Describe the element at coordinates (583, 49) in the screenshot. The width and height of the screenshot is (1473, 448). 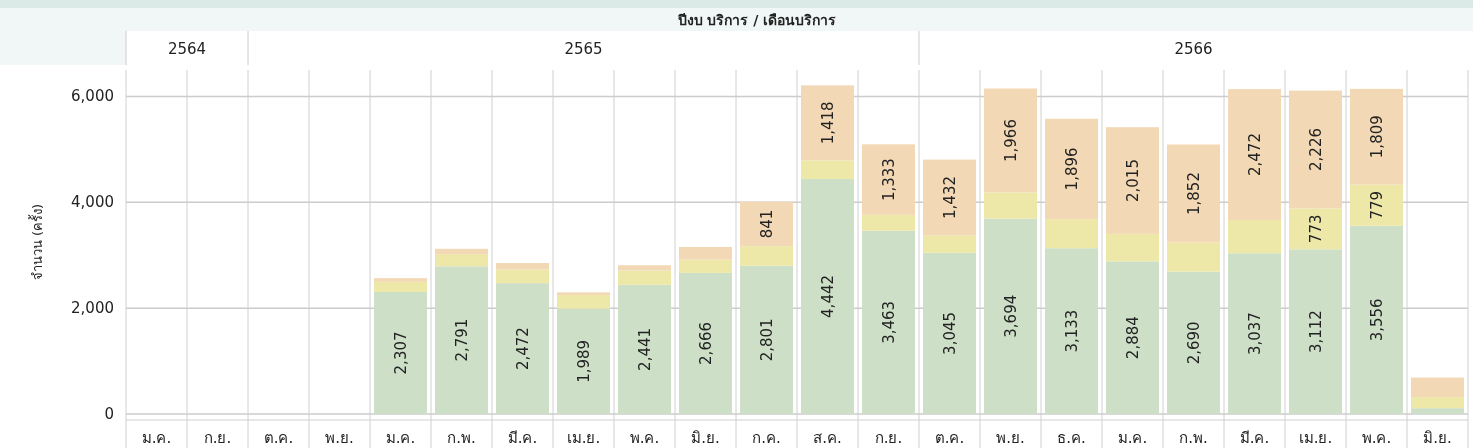
I see `text: 2565` at that location.